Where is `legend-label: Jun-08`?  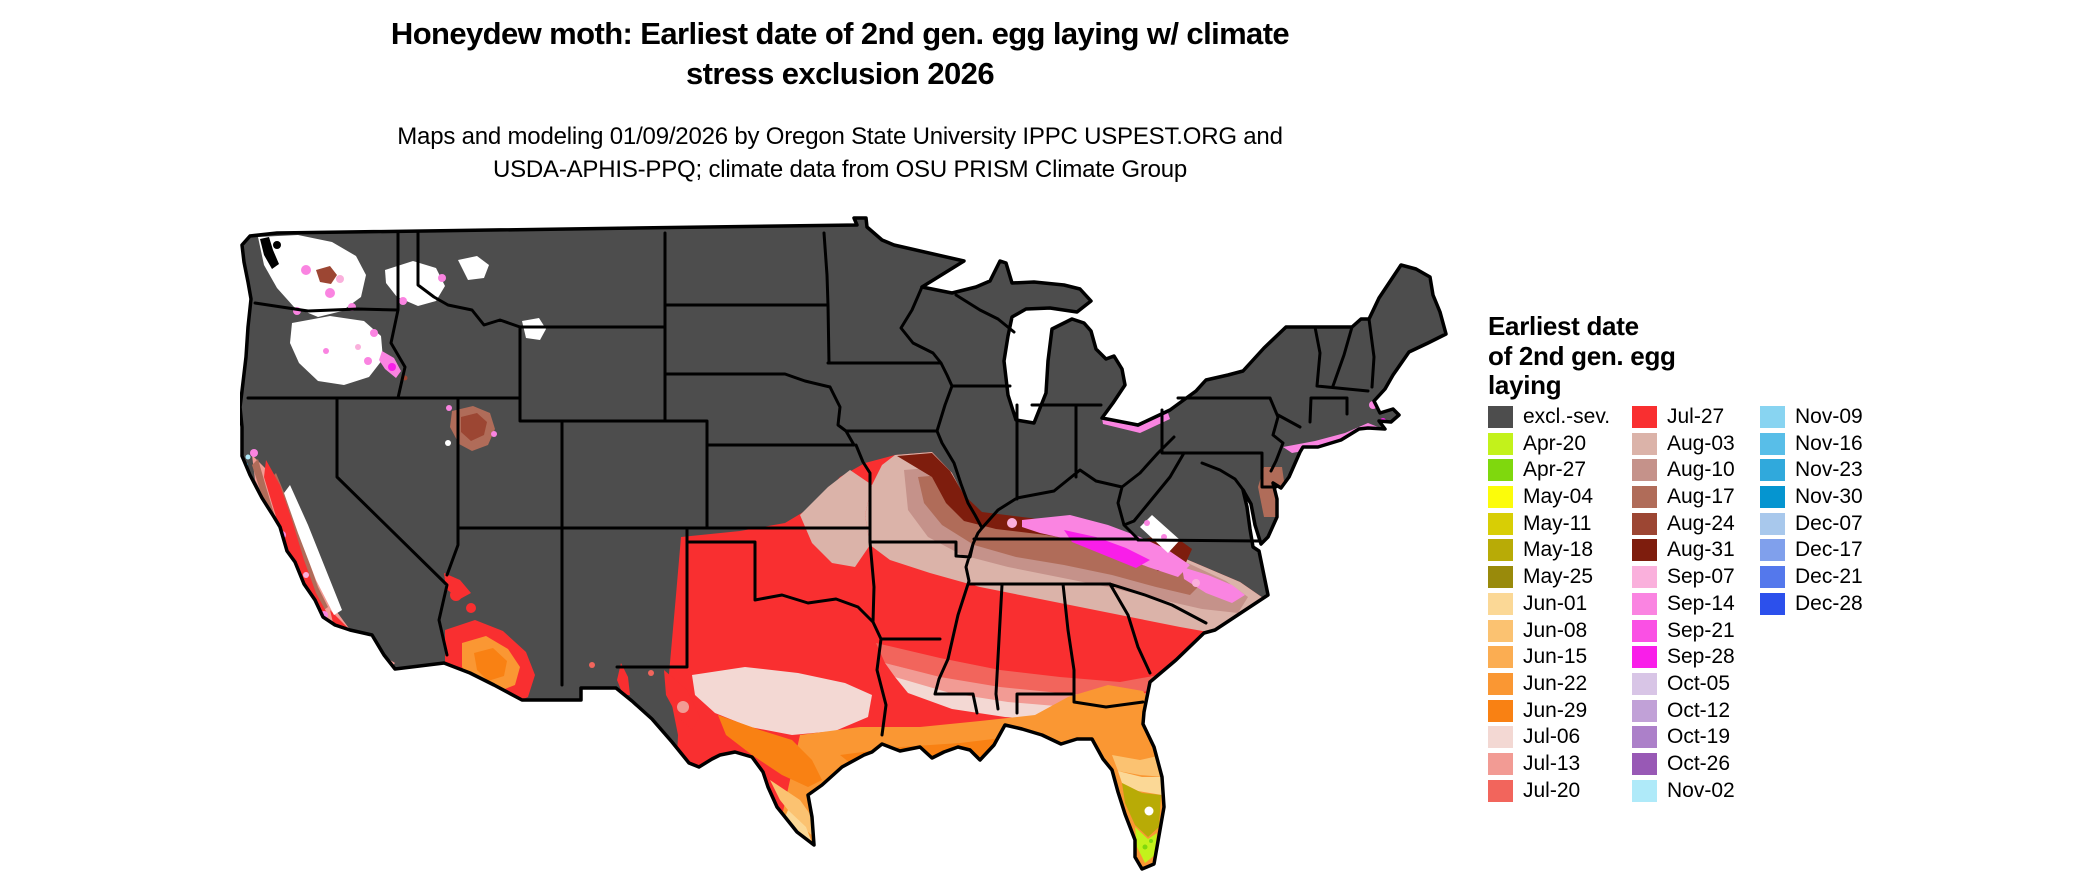
legend-label: Jun-08 is located at coordinates (1555, 630).